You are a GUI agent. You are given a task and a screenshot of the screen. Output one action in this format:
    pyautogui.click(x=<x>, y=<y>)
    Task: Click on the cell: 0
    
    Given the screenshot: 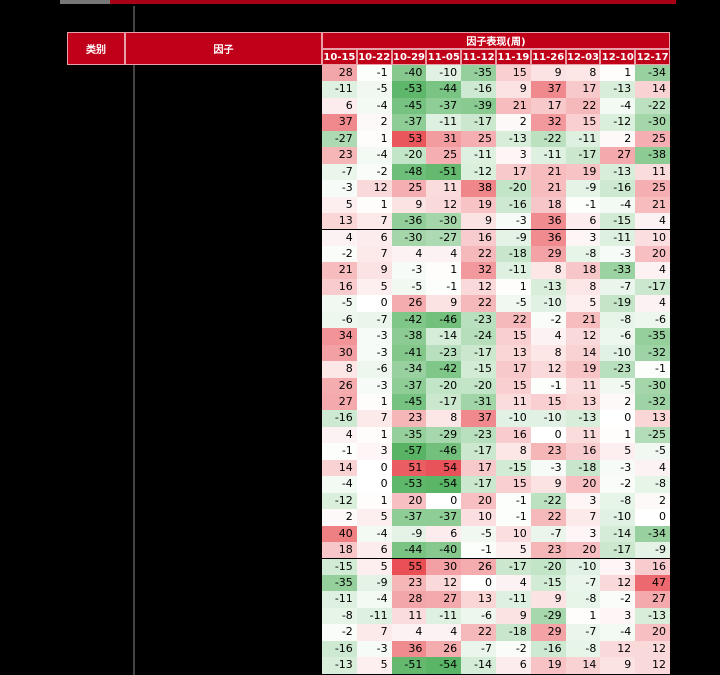 What is the action you would take?
    pyautogui.click(x=618, y=418)
    